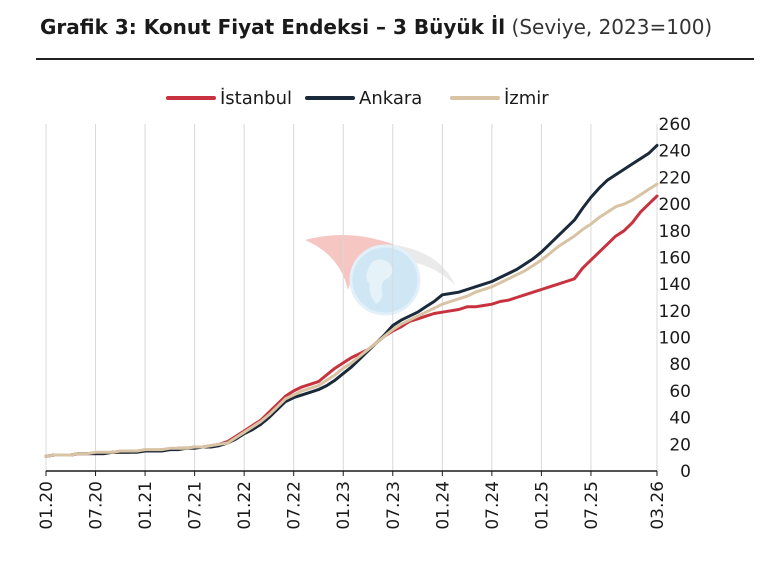 The image size is (771, 570). Describe the element at coordinates (680, 419) in the screenshot. I see `y-tick-label: 40` at that location.